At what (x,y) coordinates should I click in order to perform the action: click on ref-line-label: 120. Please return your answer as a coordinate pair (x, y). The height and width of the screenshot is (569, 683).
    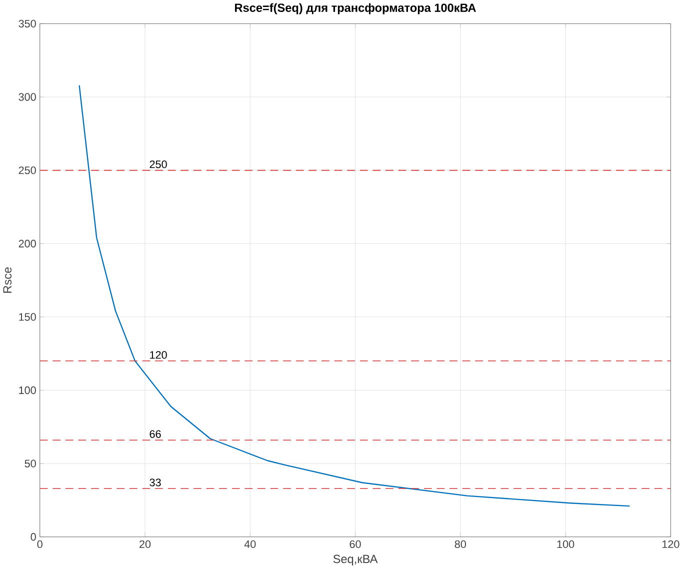
    Looking at the image, I should click on (158, 355).